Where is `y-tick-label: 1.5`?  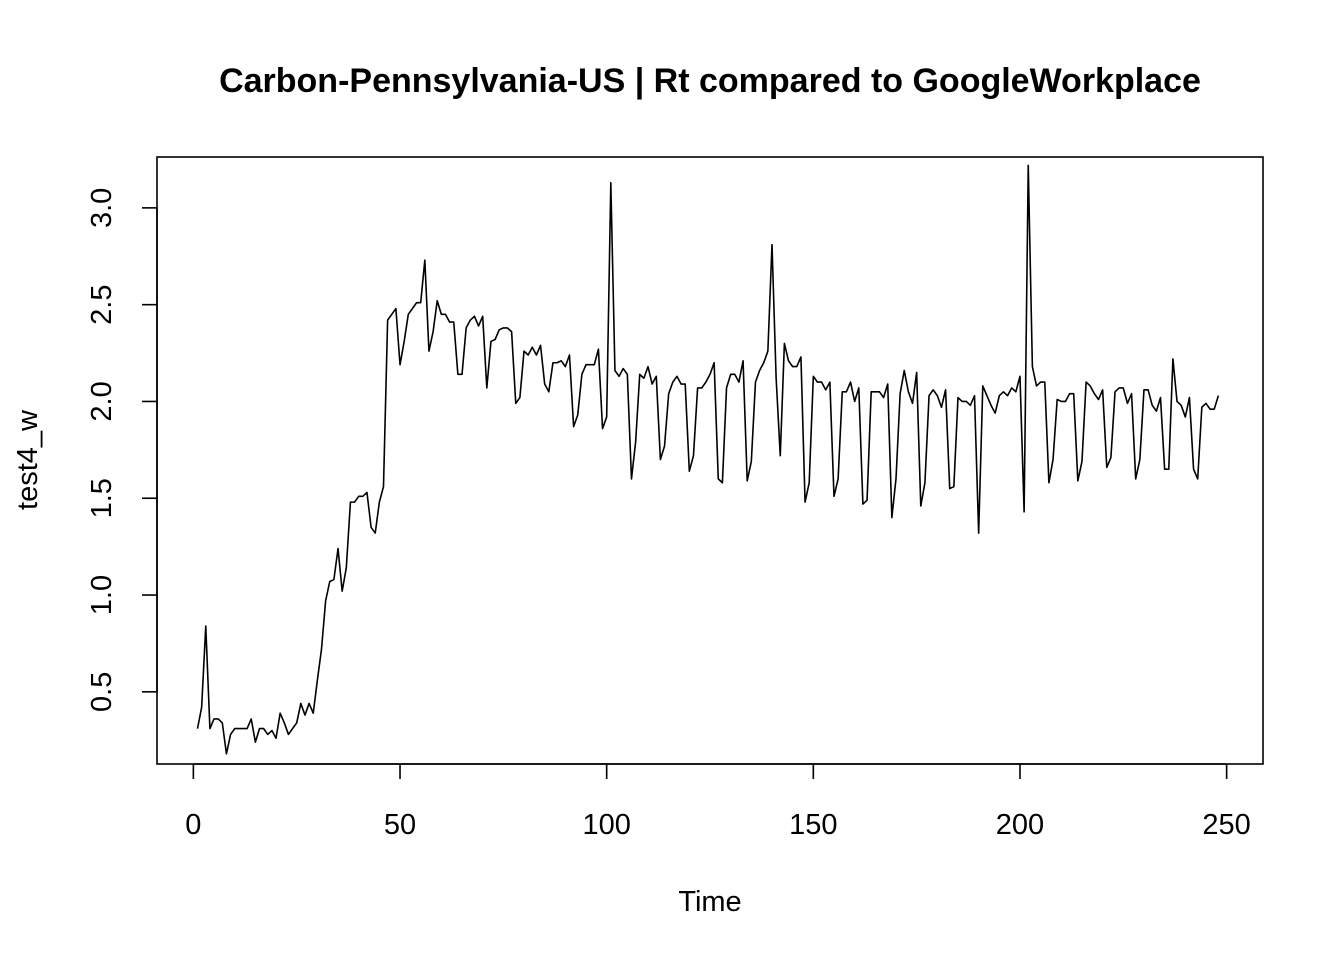 y-tick-label: 1.5 is located at coordinates (102, 498).